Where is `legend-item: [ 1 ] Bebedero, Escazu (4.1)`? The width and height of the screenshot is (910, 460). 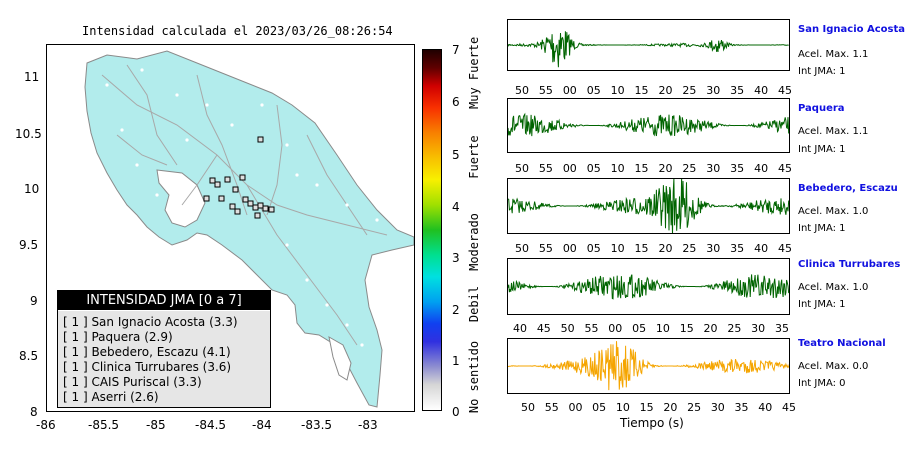
legend-item: [ 1 ] Bebedero, Escazu (4.1) is located at coordinates (147, 352).